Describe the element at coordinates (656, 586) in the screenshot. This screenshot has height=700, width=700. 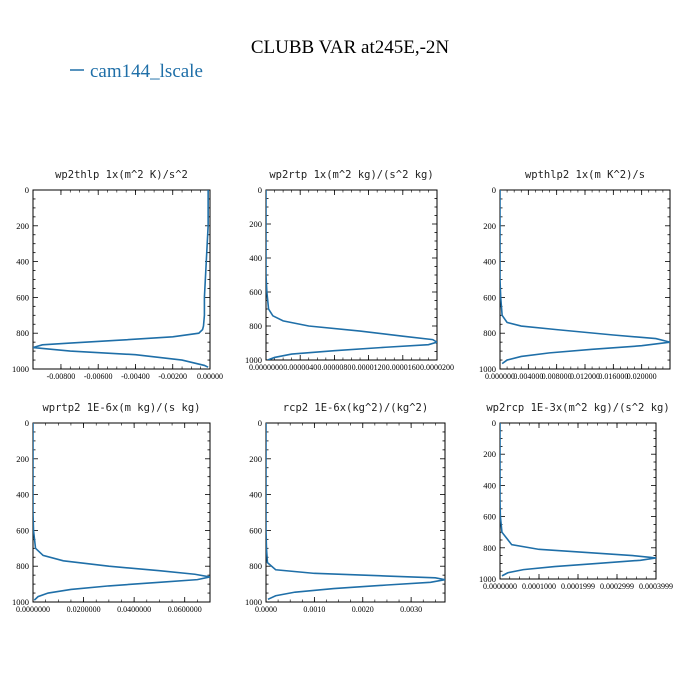
I see `x-tick-label: 0.0003999` at that location.